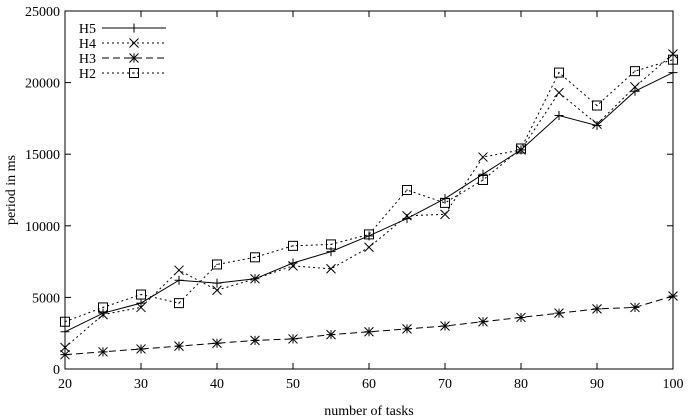  What do you see at coordinates (368, 411) in the screenshot?
I see `x-axis-label: number of tasks` at bounding box center [368, 411].